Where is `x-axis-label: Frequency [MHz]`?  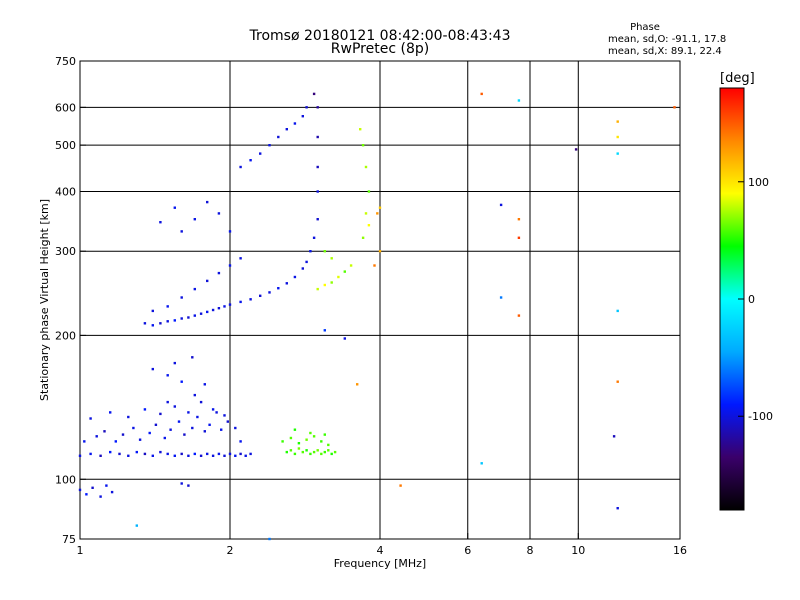
x-axis-label: Frequency [MHz] is located at coordinates (380, 563).